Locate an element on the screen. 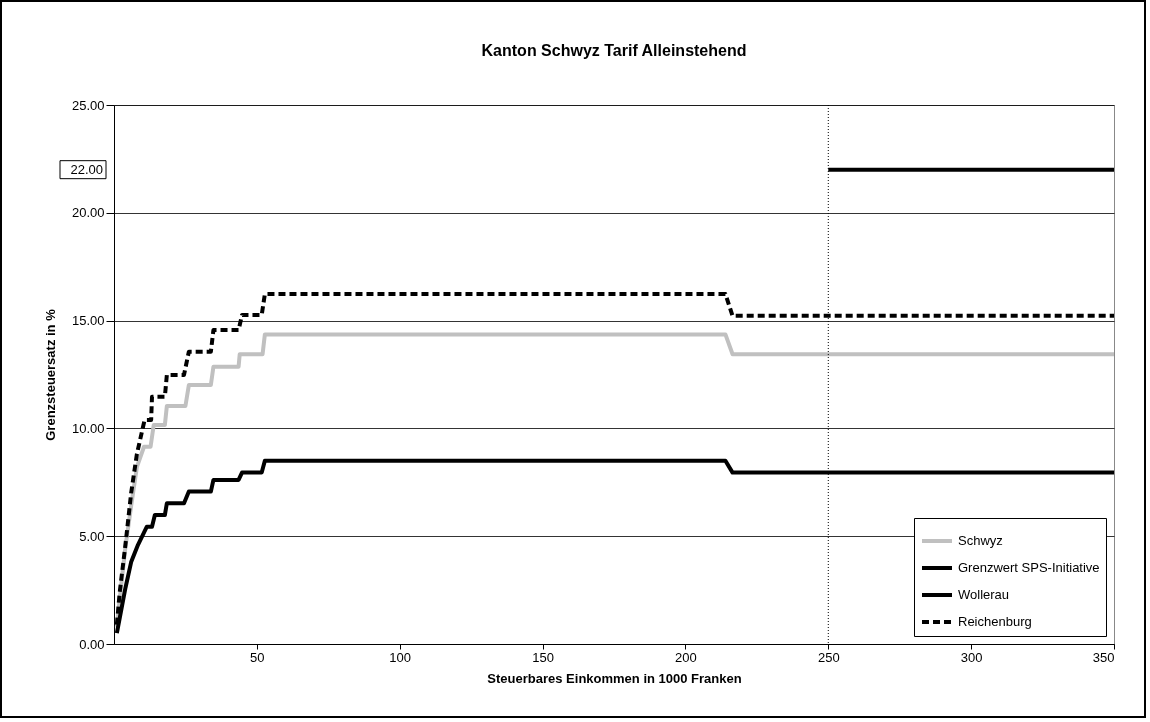  x-tick-label: 350 is located at coordinates (1103, 657).